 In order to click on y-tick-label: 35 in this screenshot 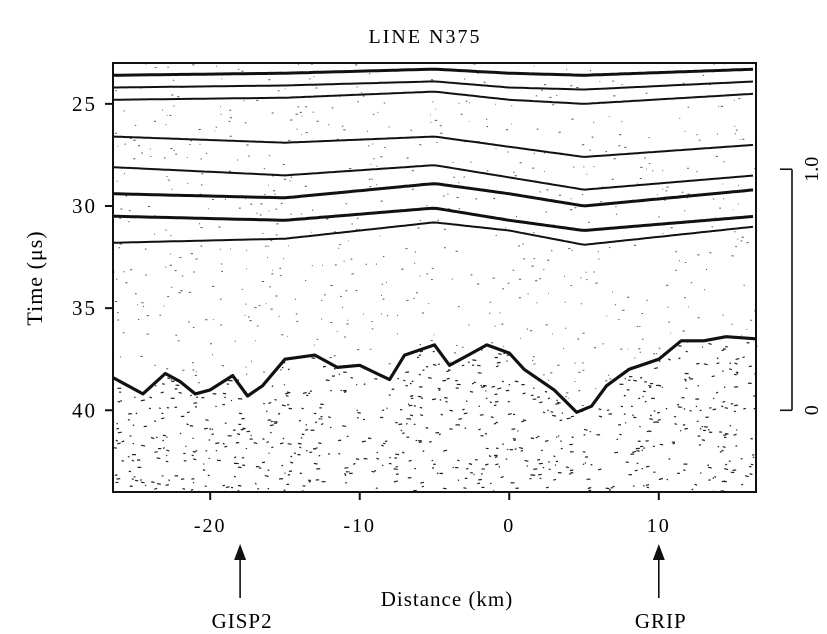, I will do `click(84, 308)`.